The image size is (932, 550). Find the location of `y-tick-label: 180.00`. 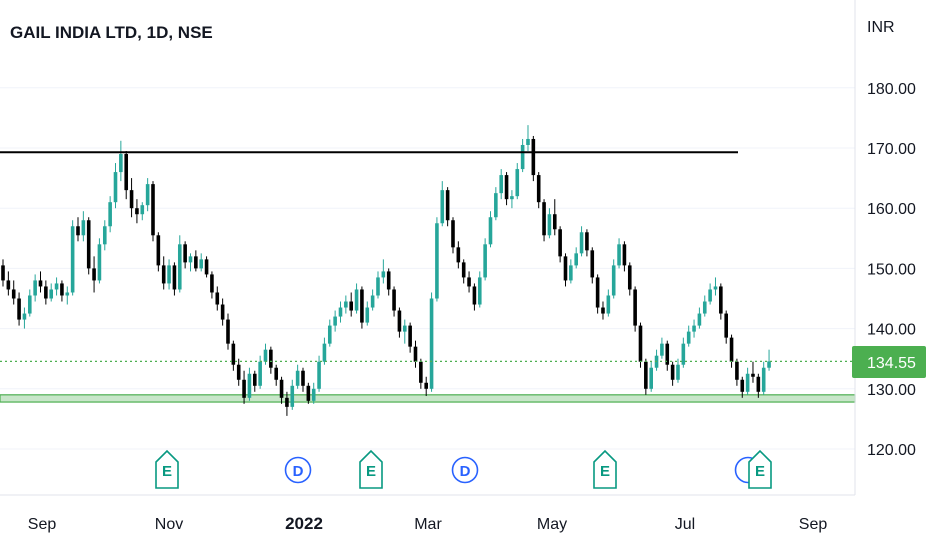

y-tick-label: 180.00 is located at coordinates (891, 89).